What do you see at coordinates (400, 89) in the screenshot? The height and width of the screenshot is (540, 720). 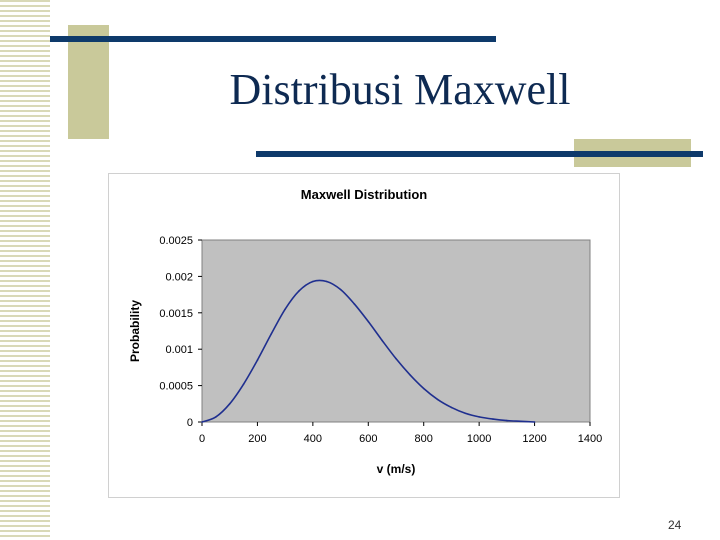 I see `slide-title: Distribusi Maxwell` at bounding box center [400, 89].